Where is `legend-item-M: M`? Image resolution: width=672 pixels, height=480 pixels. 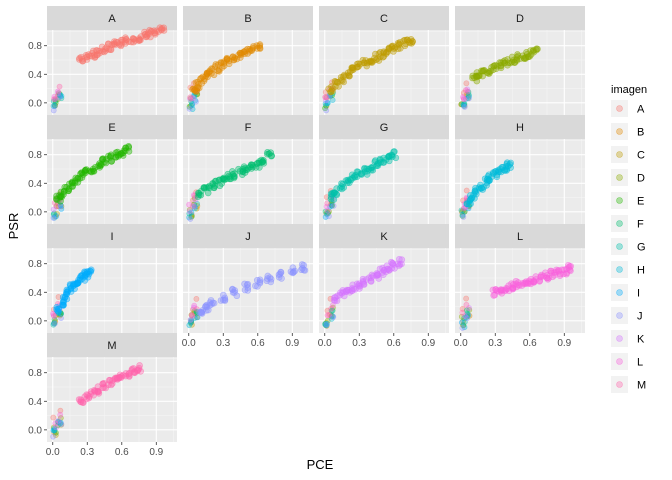 legend-item-M: M is located at coordinates (628, 384).